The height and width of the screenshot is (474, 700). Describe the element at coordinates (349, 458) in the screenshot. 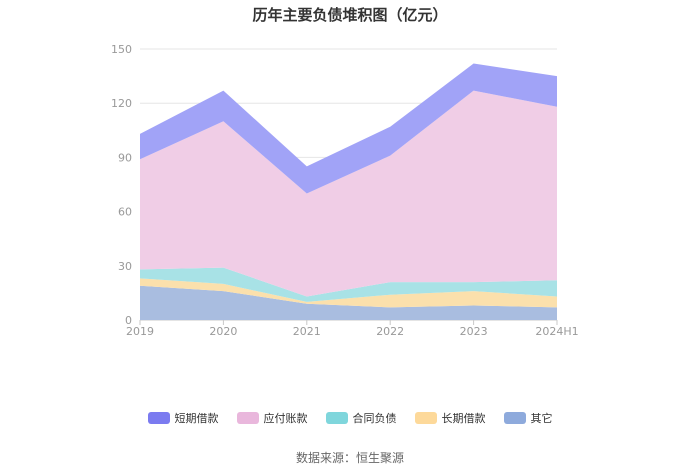

I see `source-note: 数据来源：恒生聚源` at that location.